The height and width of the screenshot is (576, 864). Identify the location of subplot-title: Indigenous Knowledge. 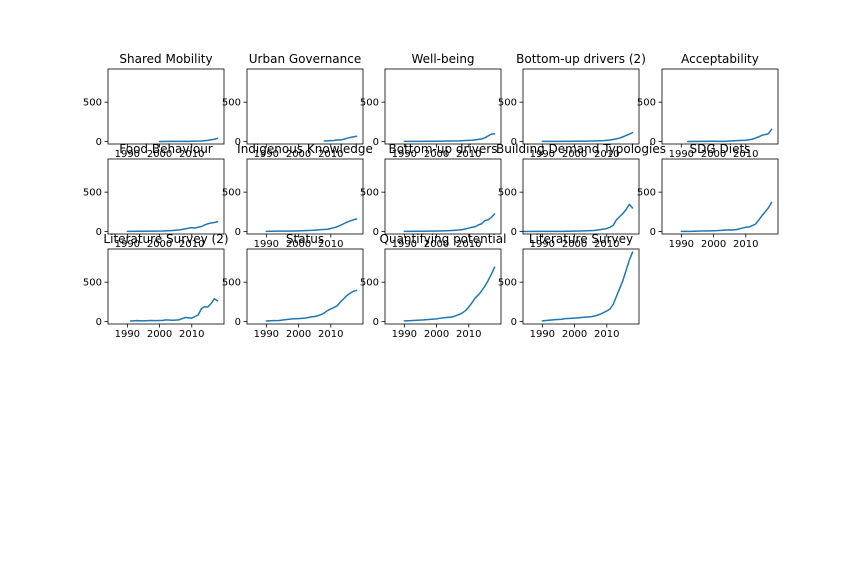
(305, 149).